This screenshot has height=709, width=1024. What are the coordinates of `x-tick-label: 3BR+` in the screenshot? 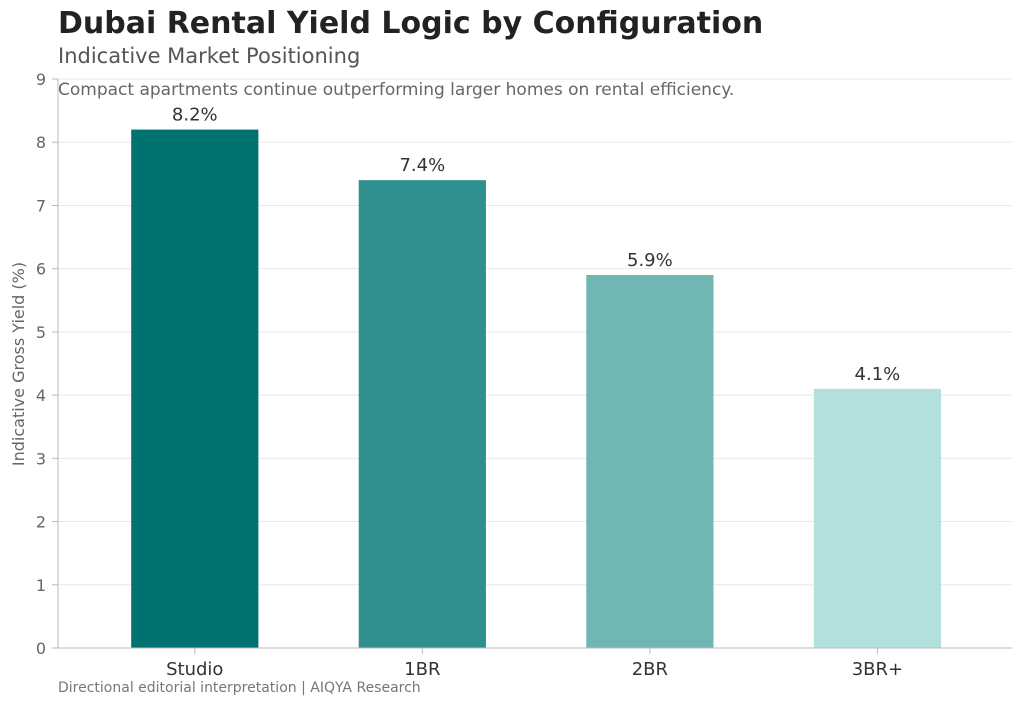 It's located at (877, 669).